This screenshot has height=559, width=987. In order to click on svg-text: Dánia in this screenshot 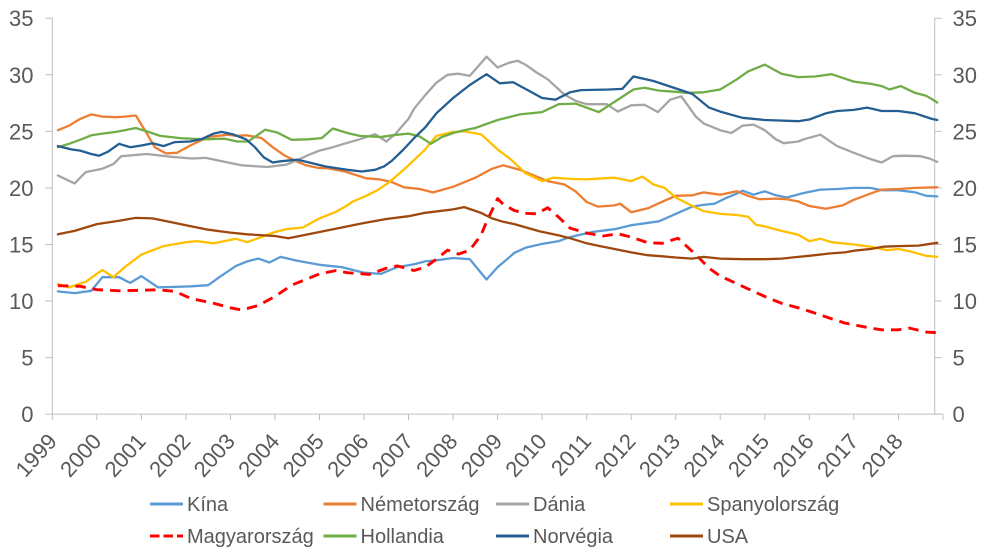, I will do `click(559, 505)`.